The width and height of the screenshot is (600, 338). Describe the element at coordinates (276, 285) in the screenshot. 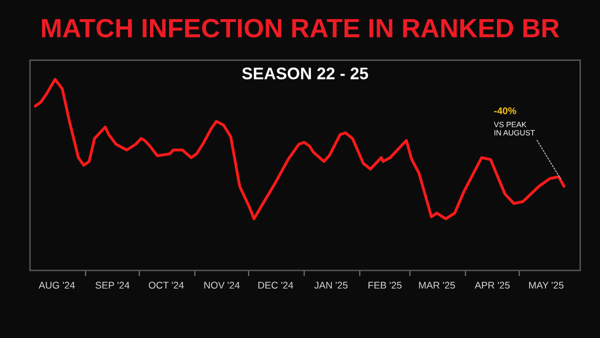

I see `x-tick-label: DEC '24` at that location.